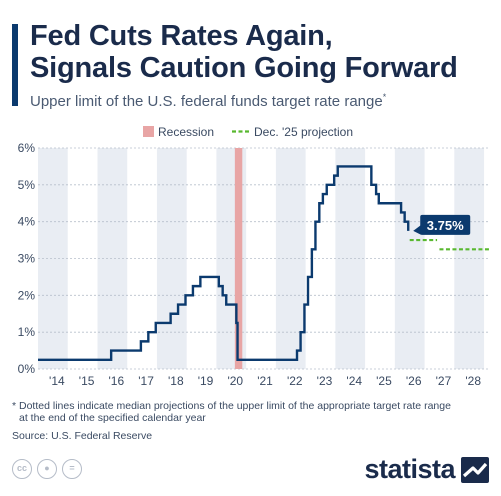  What do you see at coordinates (146, 381) in the screenshot?
I see `x-tick-label: '17` at bounding box center [146, 381].